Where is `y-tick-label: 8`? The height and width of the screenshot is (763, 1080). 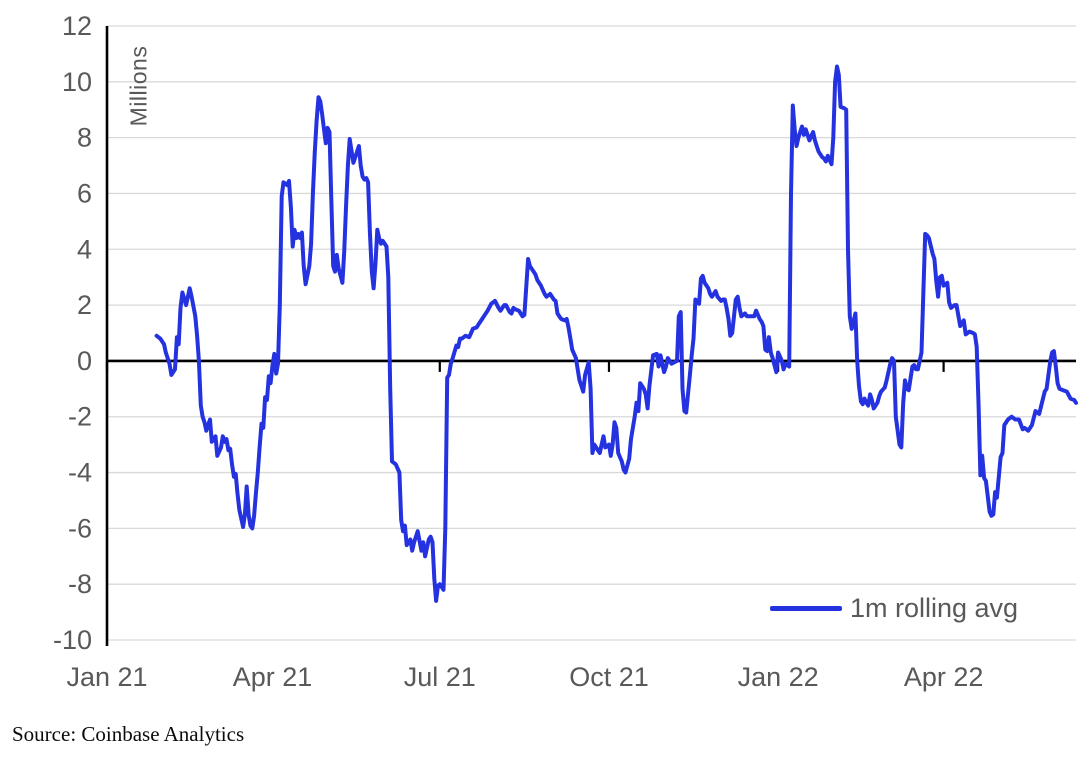 y-tick-label: 8 is located at coordinates (84, 138).